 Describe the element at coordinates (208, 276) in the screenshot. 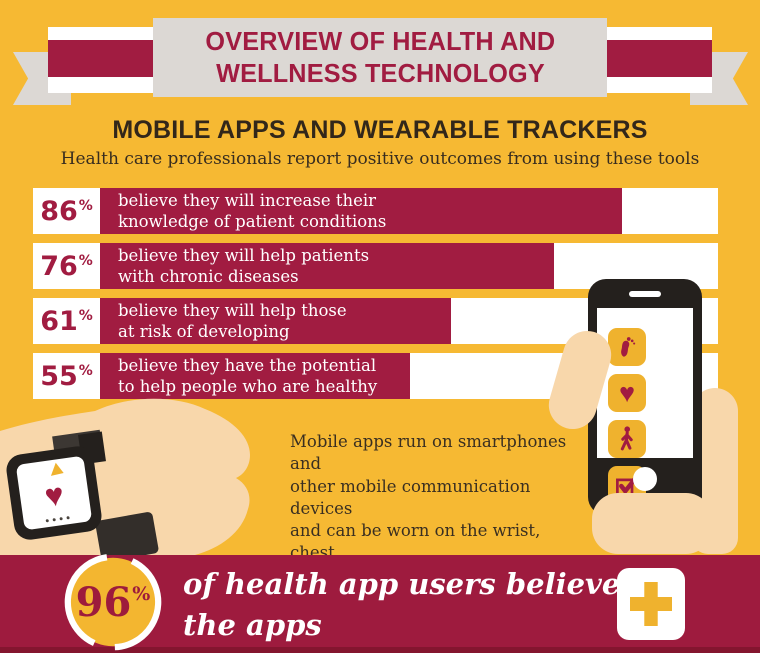

I see `bar-label-line2: with chronic diseases` at that location.